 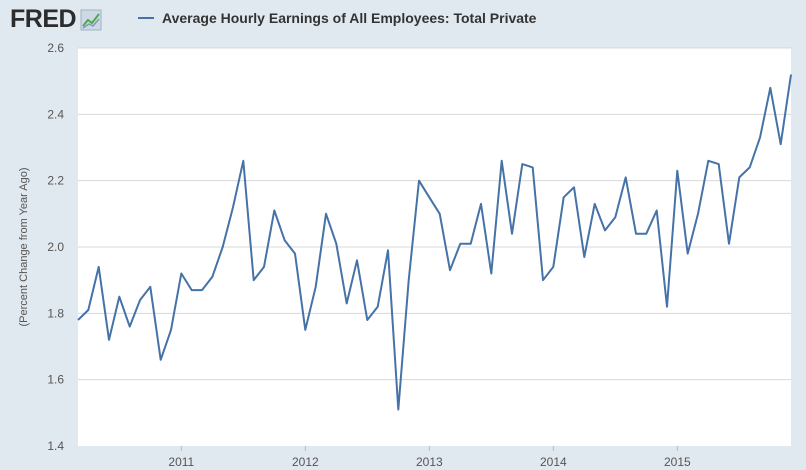 I want to click on x-tick-label: 2015, so click(x=677, y=462).